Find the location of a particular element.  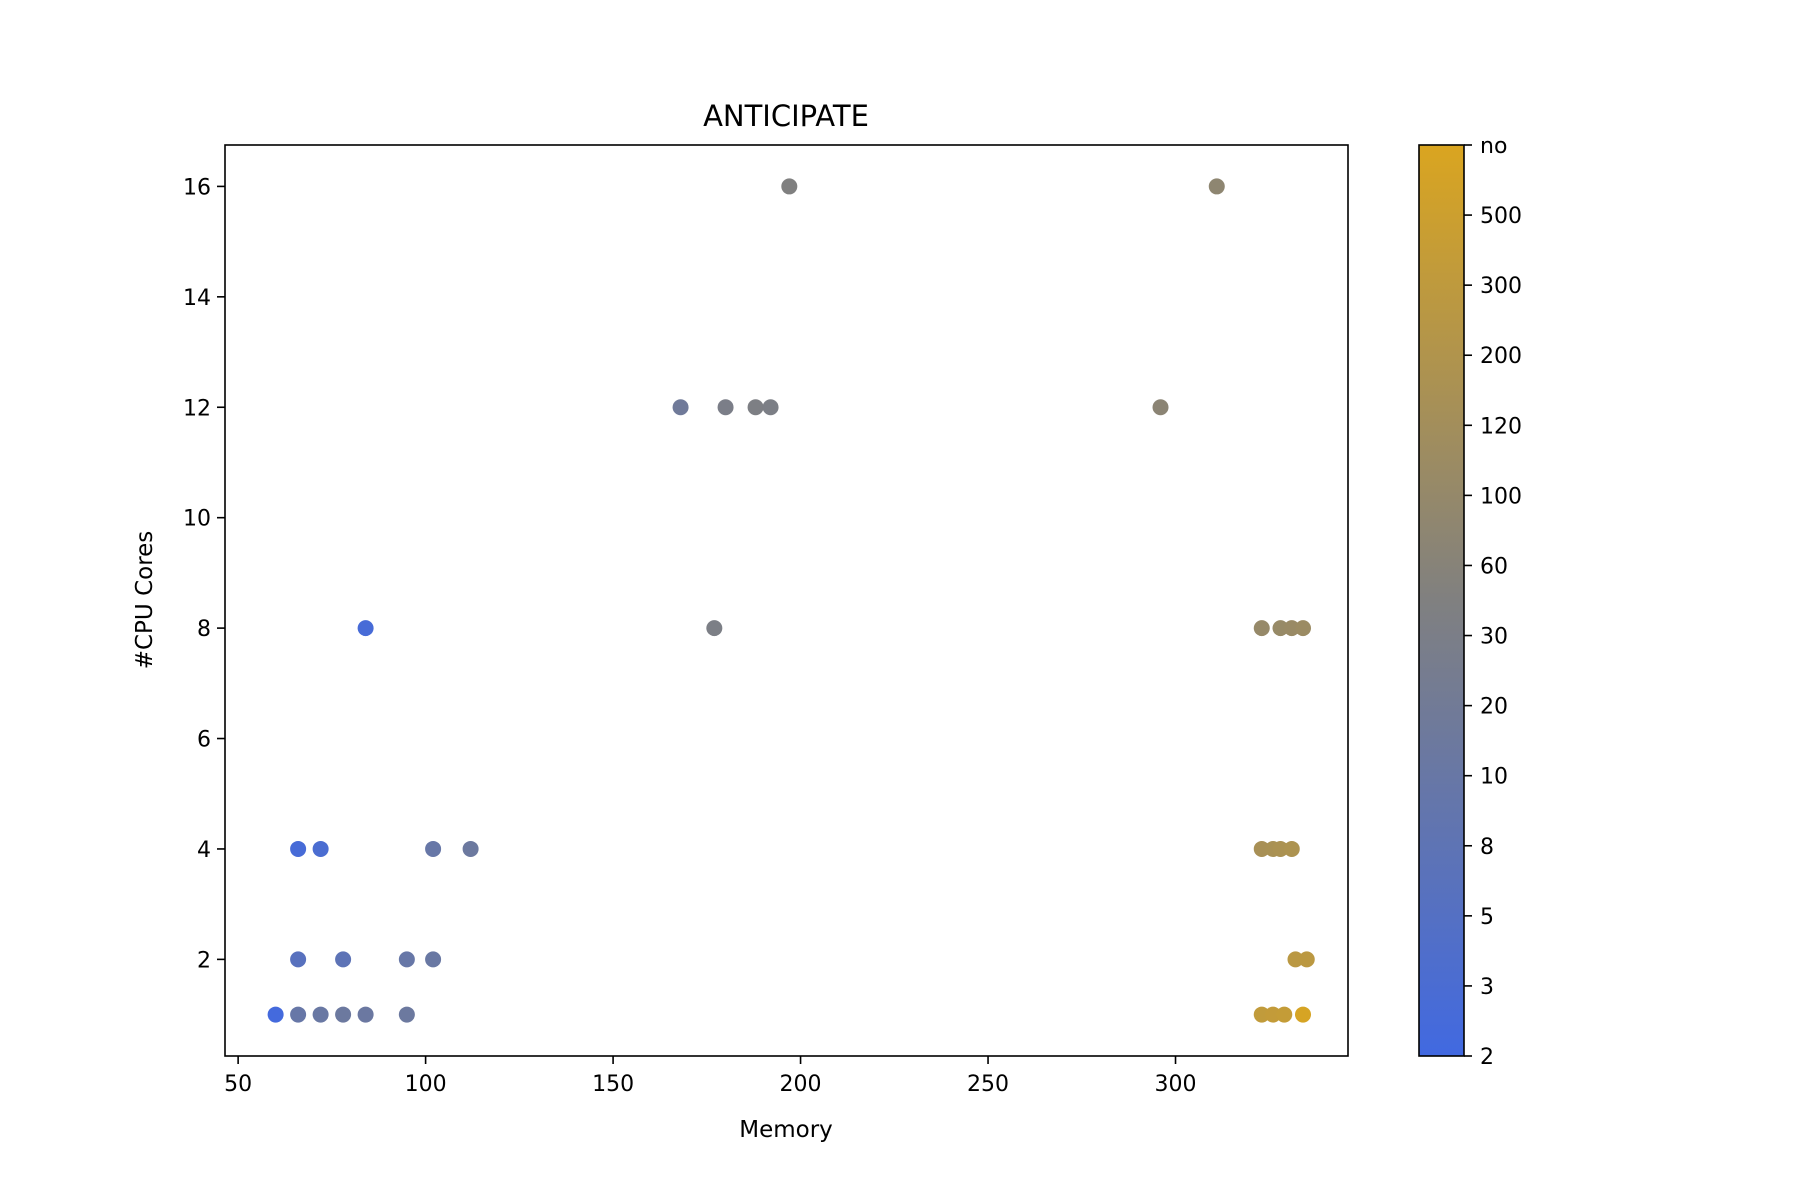

colorbar-tick-label: no is located at coordinates (1493, 146).